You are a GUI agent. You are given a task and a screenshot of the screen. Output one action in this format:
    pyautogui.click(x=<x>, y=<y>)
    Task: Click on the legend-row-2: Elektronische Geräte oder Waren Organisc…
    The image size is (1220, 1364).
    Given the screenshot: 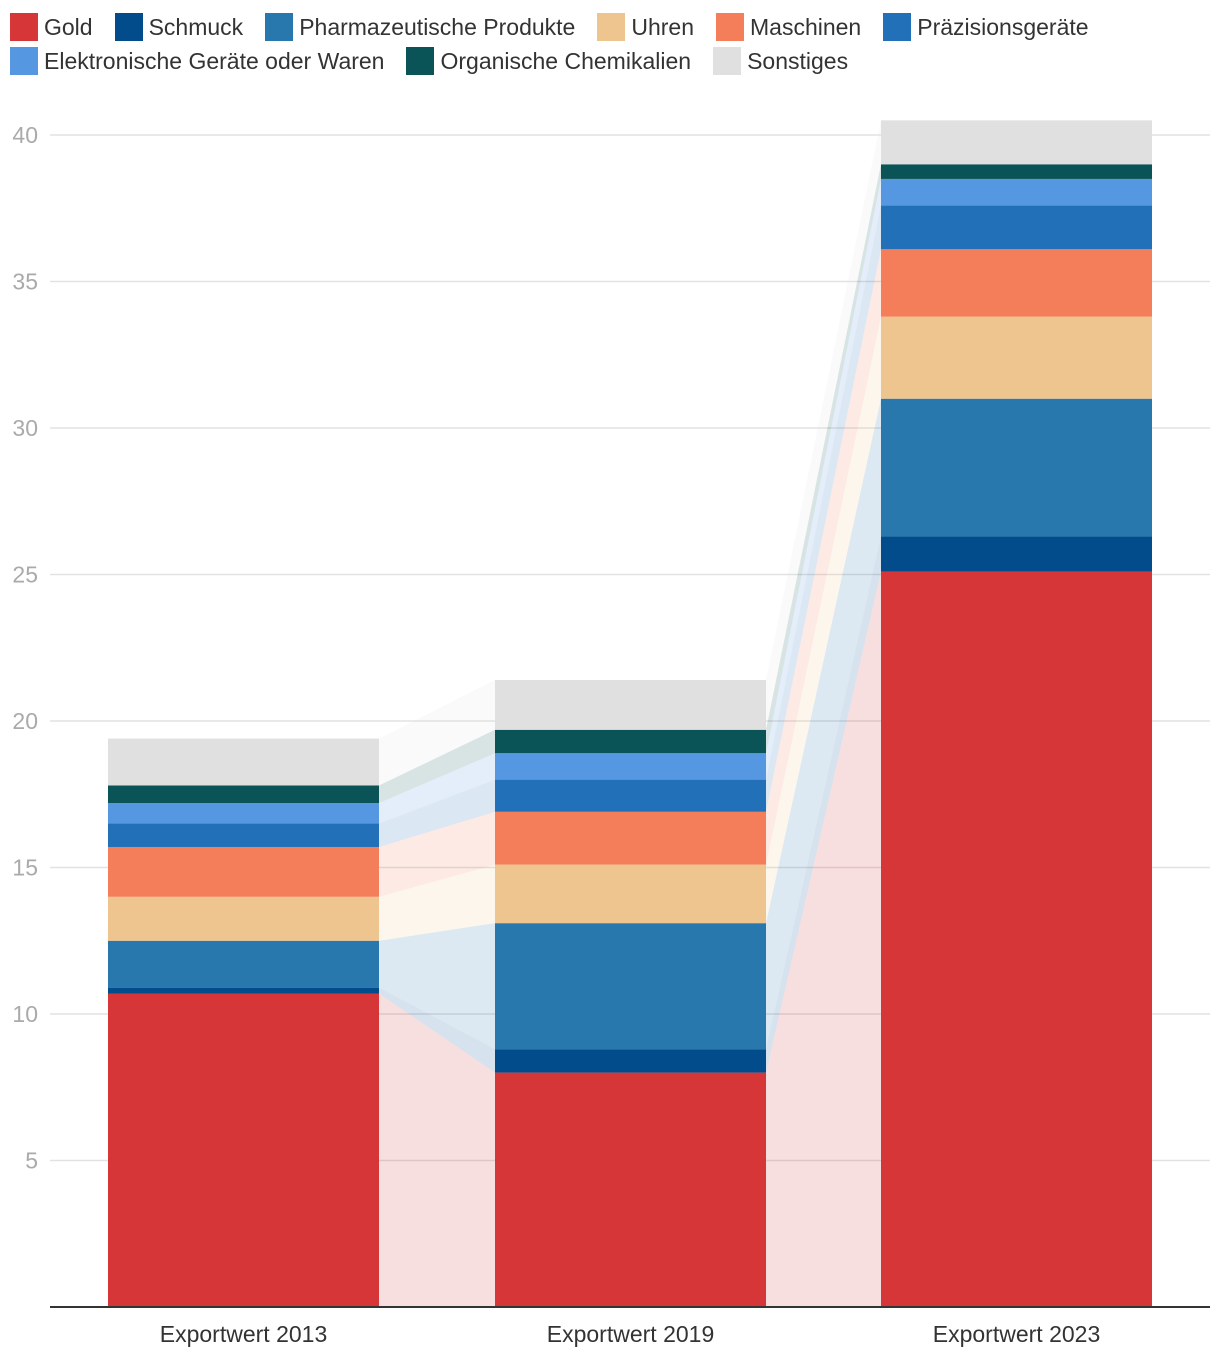 What is the action you would take?
    pyautogui.click(x=610, y=61)
    